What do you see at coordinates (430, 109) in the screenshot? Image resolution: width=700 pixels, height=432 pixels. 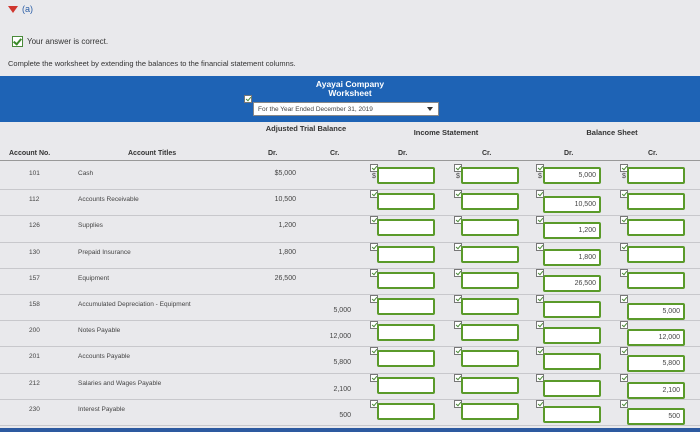 I see `dropdown-arrow-icon` at bounding box center [430, 109].